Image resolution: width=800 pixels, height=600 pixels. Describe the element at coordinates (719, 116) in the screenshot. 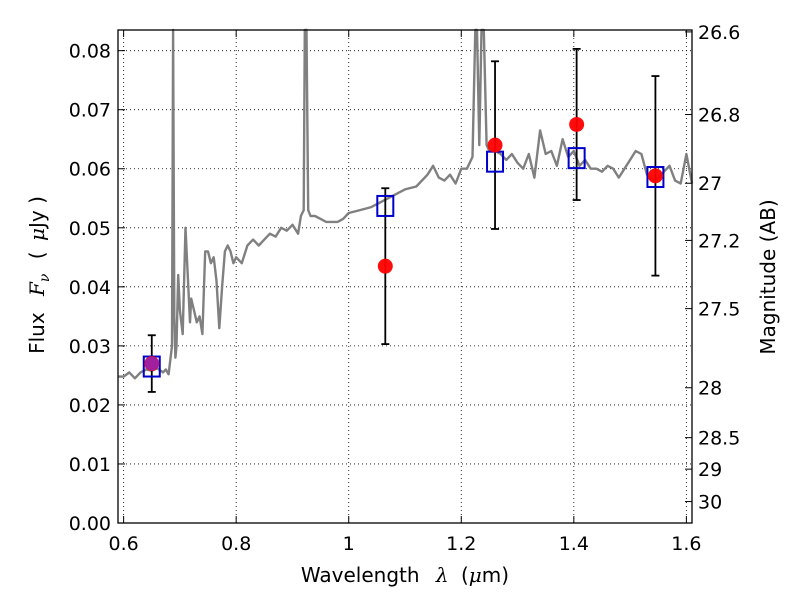

I see `magnitude-tick-label: 26.8` at that location.